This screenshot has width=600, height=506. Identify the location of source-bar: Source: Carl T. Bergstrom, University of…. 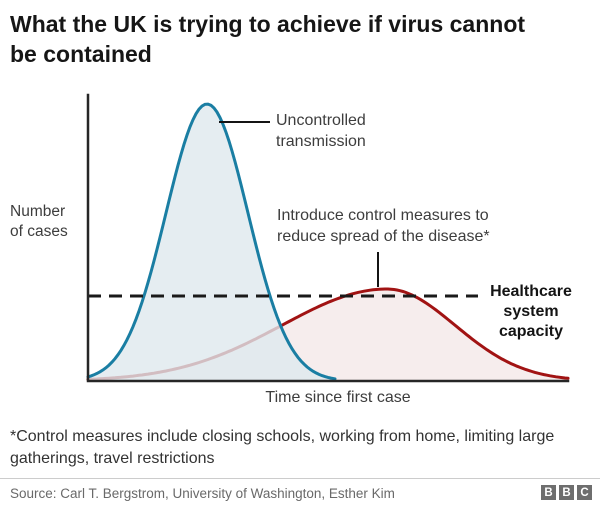
(300, 492).